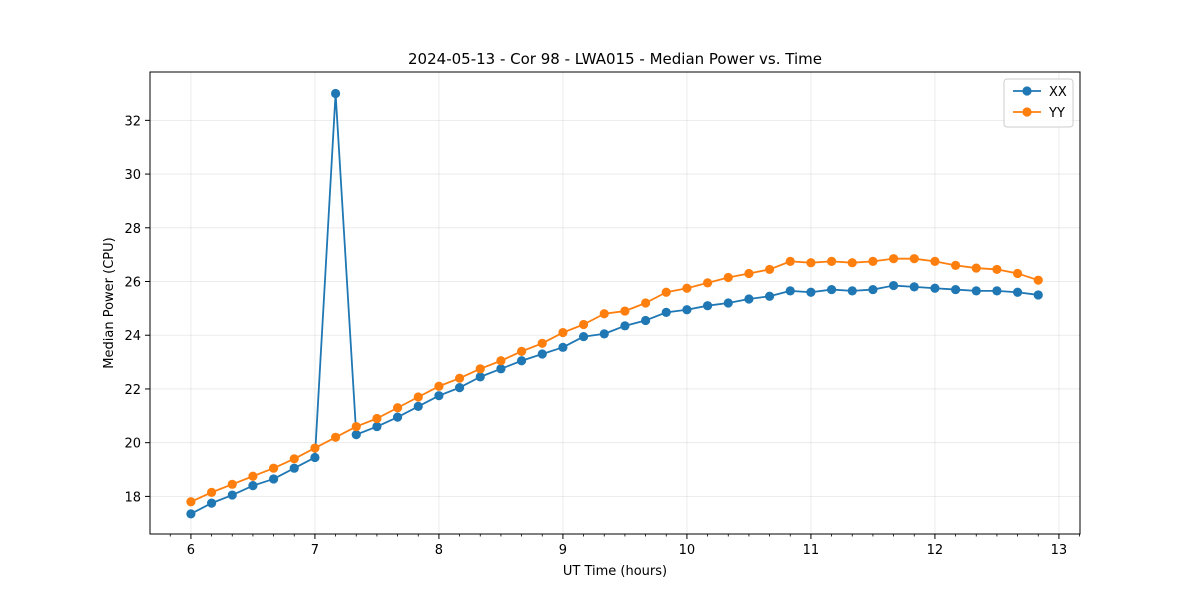 This screenshot has width=1200, height=600. What do you see at coordinates (132, 497) in the screenshot?
I see `y-tick-label: 18` at bounding box center [132, 497].